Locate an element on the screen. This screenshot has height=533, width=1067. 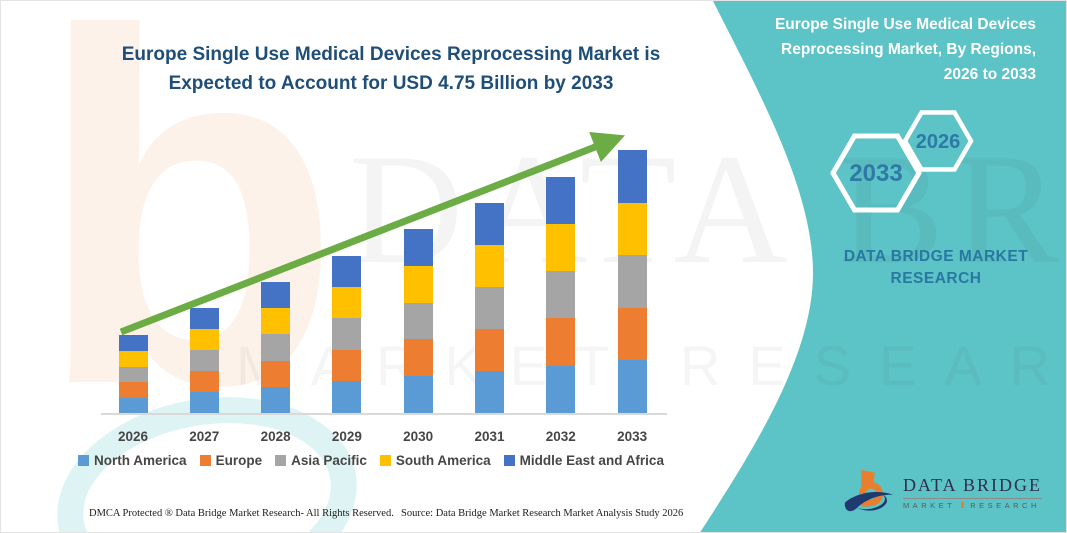
brand-text: DATA BRIDGE MARKET RESEARCH is located at coordinates (928, 268).